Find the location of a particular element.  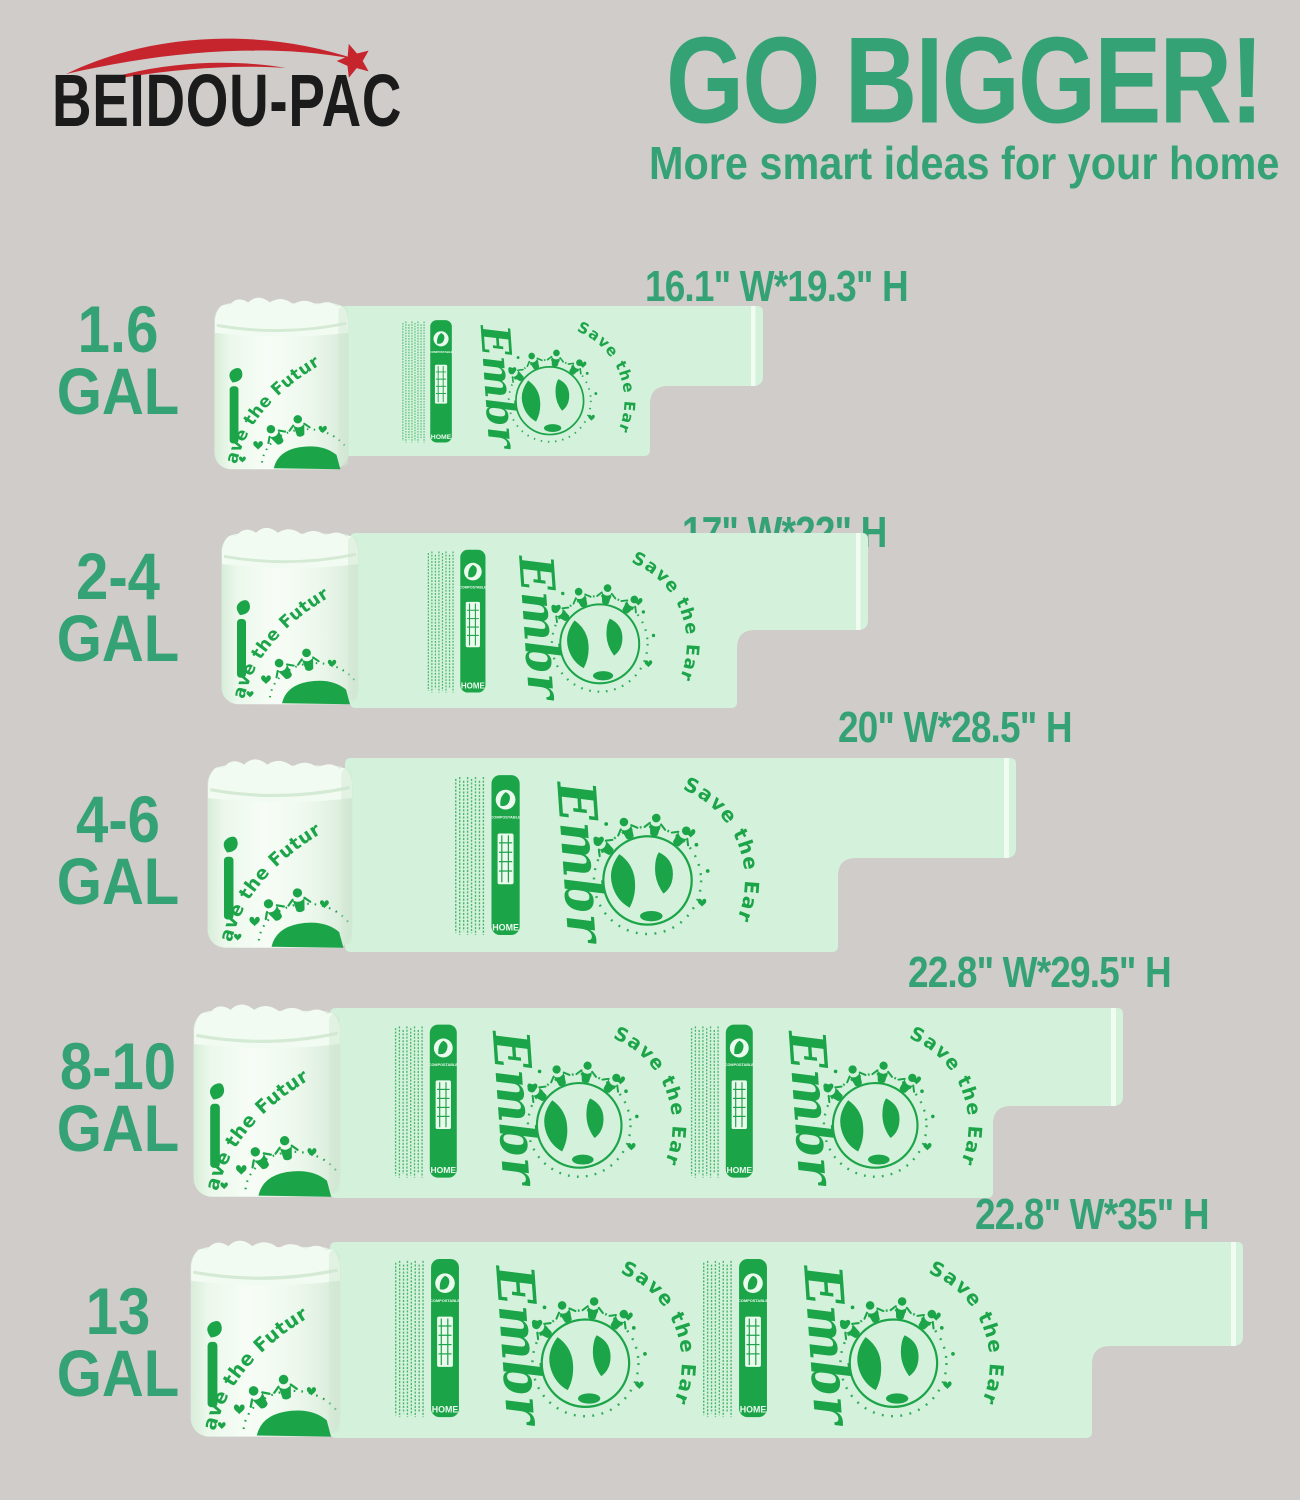

brand-name: BEIDOU-PAC is located at coordinates (227, 100).